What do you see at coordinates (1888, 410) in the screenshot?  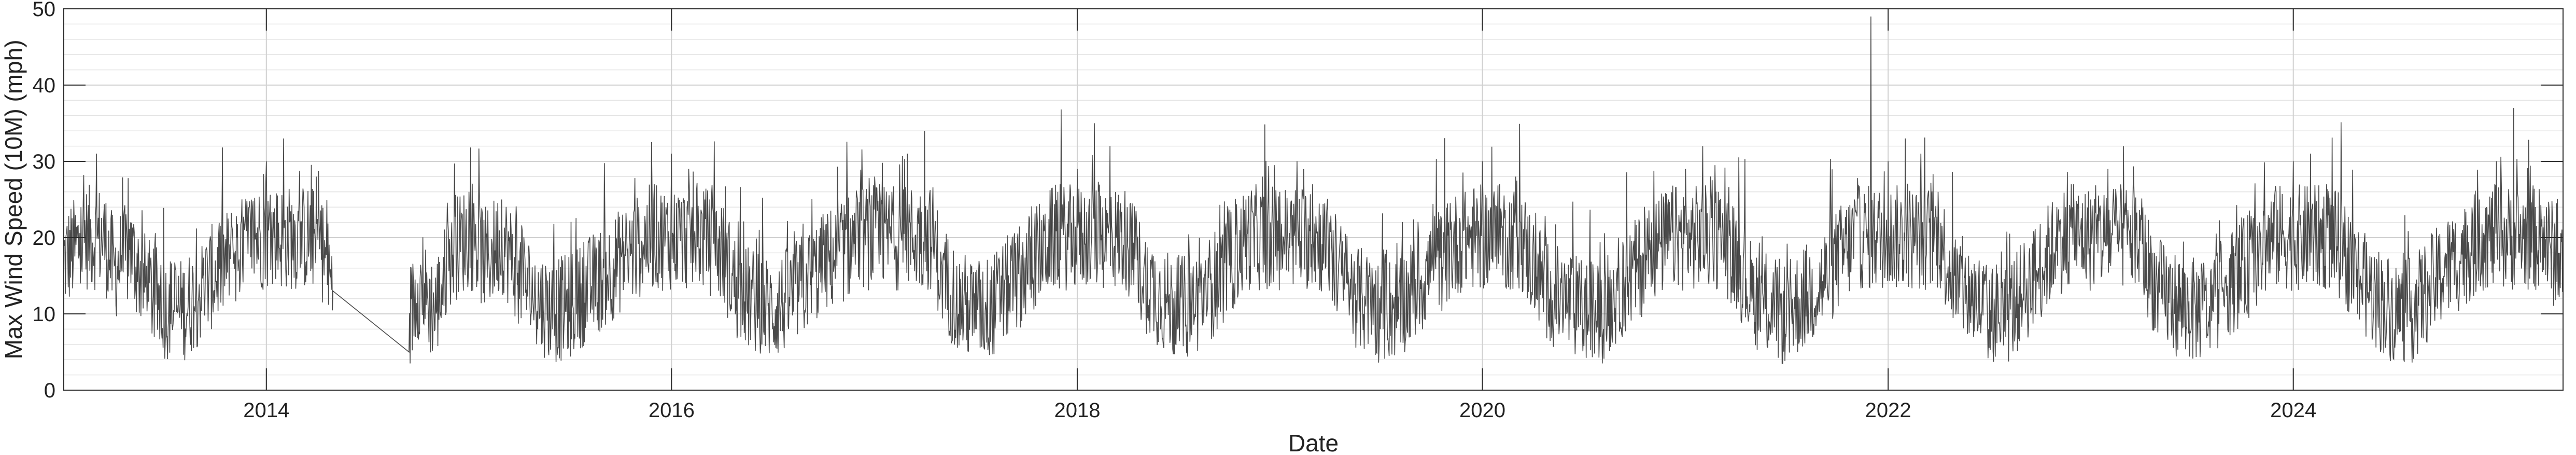 I see `x-tick-label: 2022` at bounding box center [1888, 410].